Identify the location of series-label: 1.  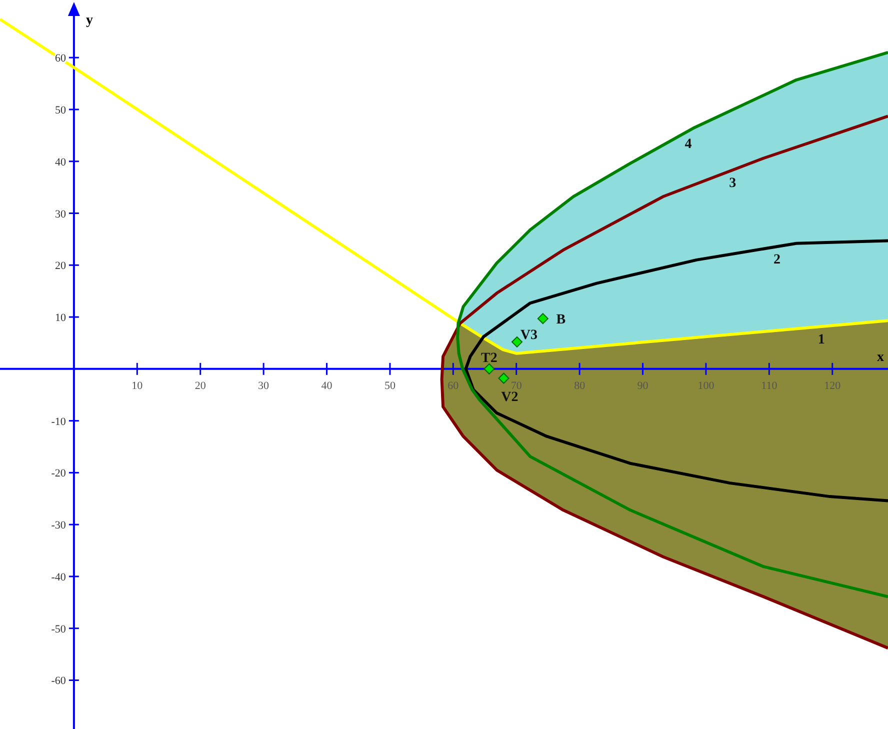
(821, 340).